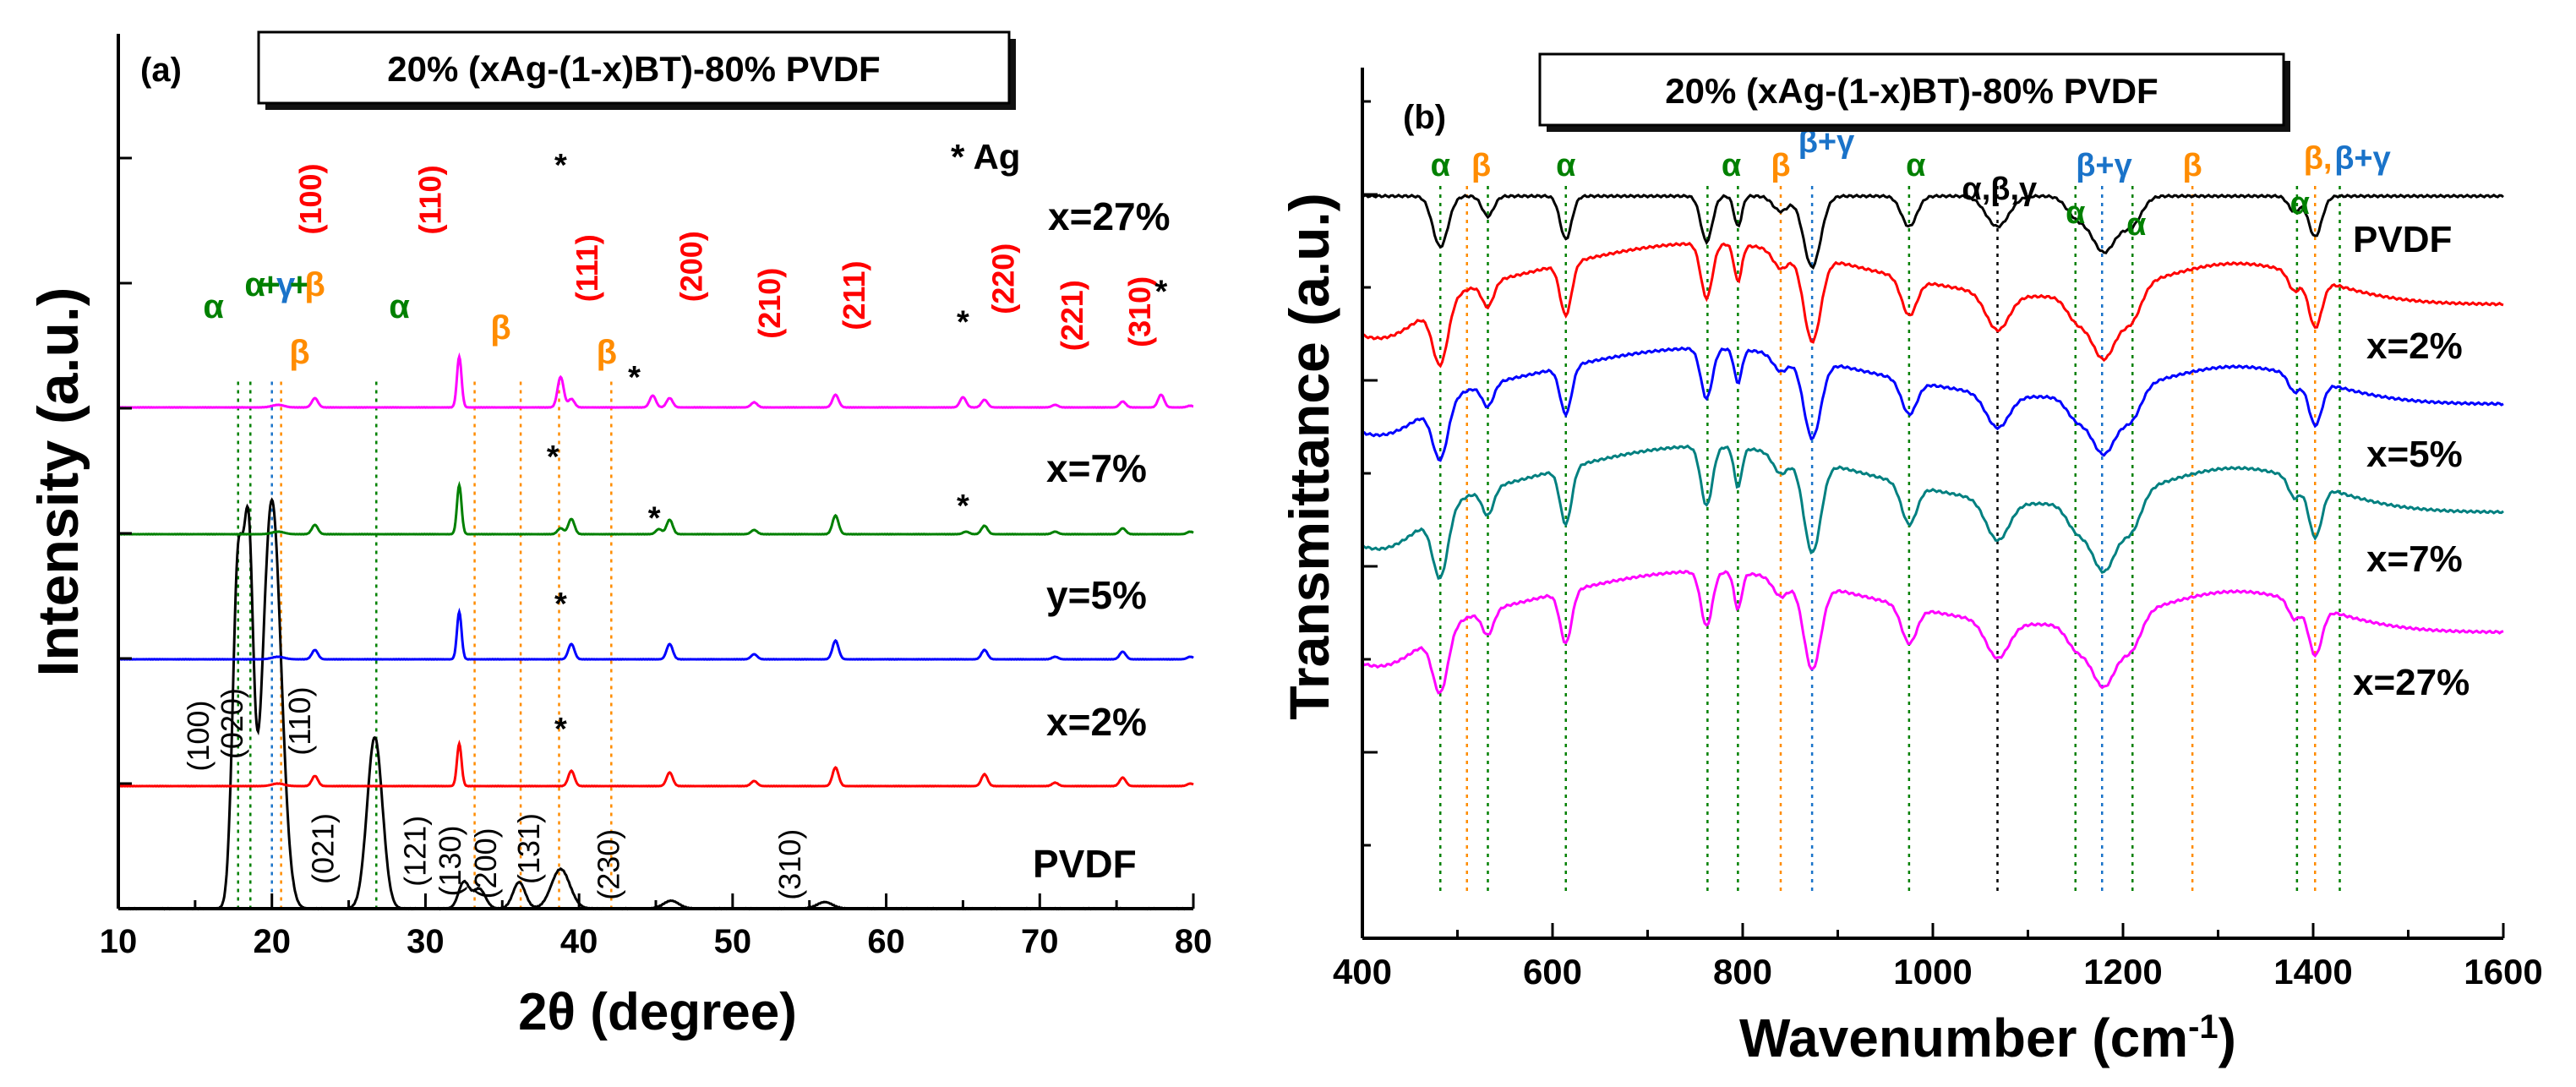 This screenshot has width=2576, height=1087. Describe the element at coordinates (414, 851) in the screenshot. I see `xrd-hkl-label: (121)` at that location.